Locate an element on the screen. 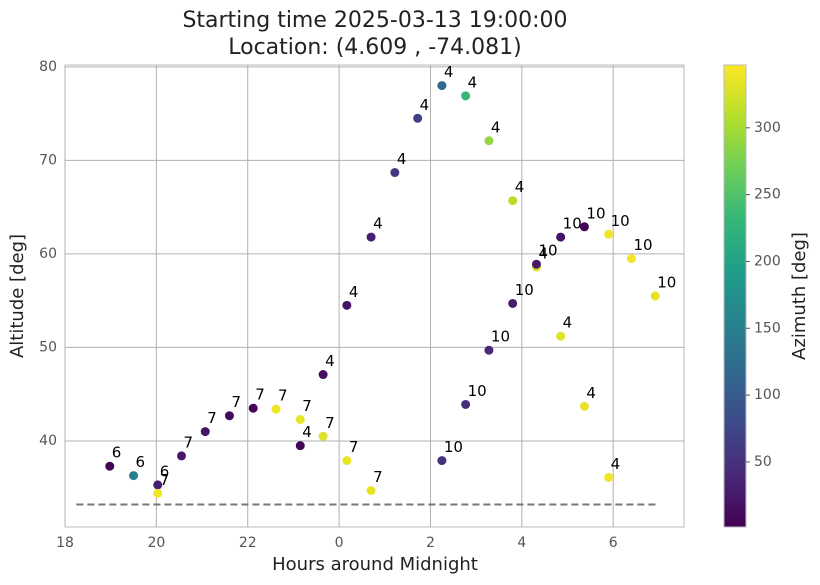 This screenshot has height=585, width=820. y-tick-label: 60 is located at coordinates (48, 254).